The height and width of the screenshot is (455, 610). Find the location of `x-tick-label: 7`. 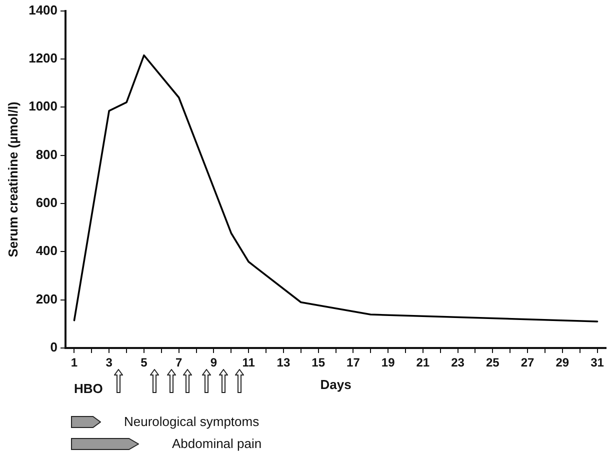

x-tick-label: 7 is located at coordinates (179, 363).